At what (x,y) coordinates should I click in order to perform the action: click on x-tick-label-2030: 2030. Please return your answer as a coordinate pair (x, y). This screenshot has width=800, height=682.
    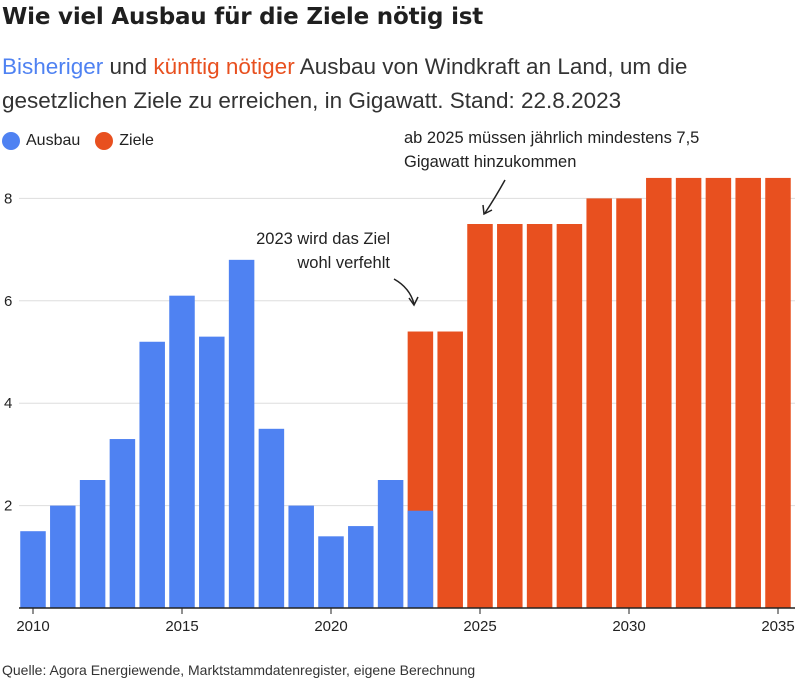
    Looking at the image, I should click on (628, 626).